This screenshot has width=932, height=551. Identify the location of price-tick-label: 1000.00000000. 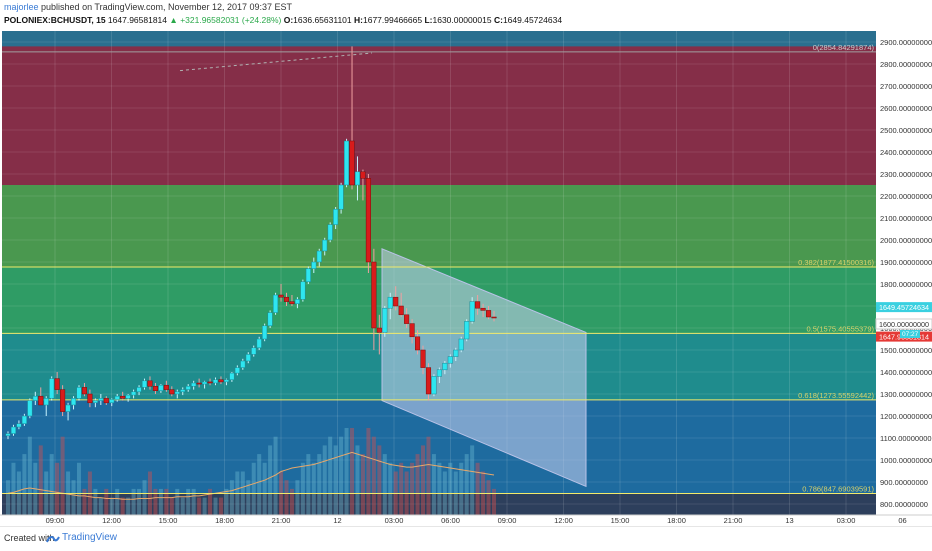
(906, 460).